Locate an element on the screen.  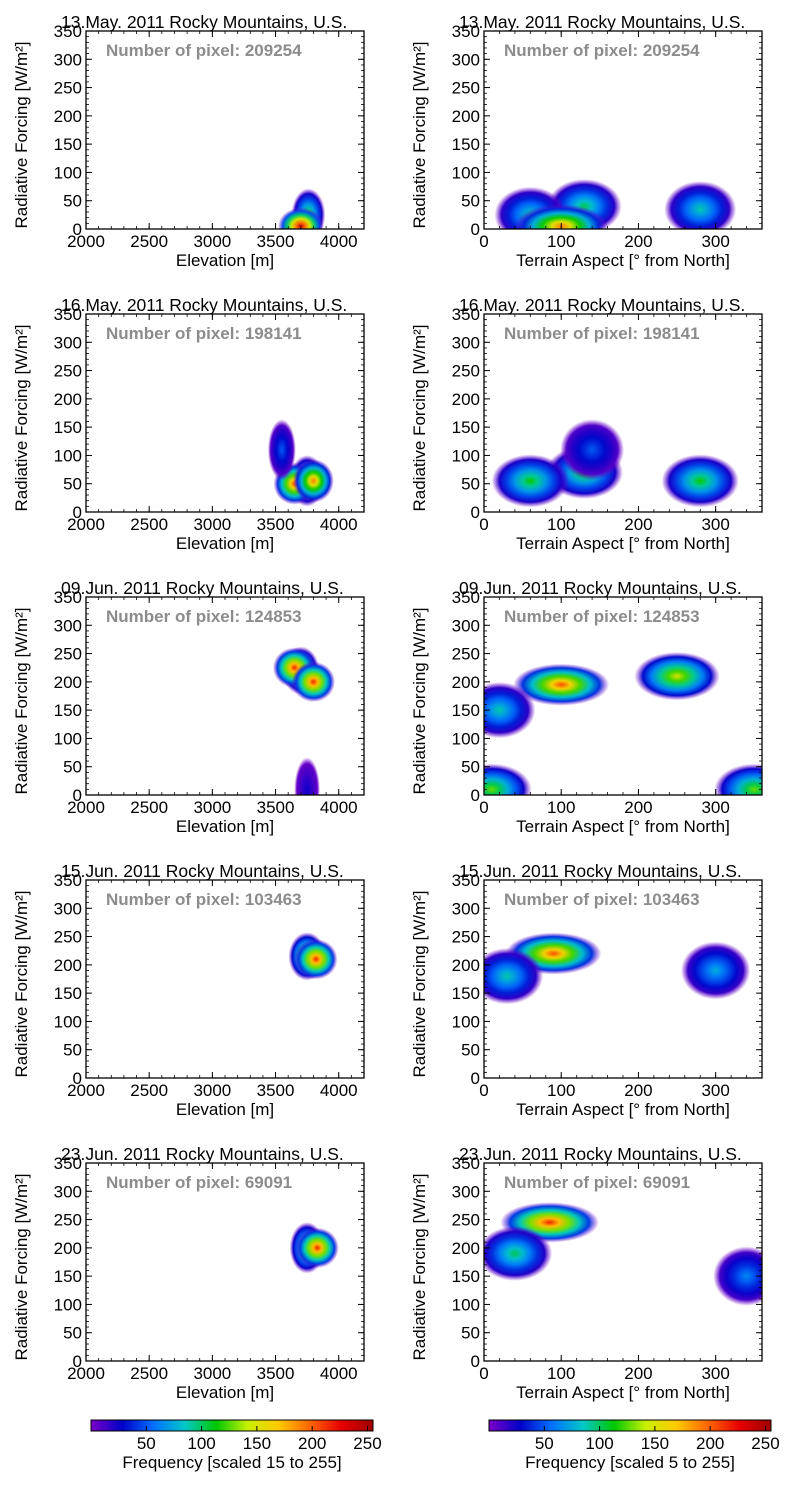
colorbar-tick-label: 50 is located at coordinates (146, 1443).